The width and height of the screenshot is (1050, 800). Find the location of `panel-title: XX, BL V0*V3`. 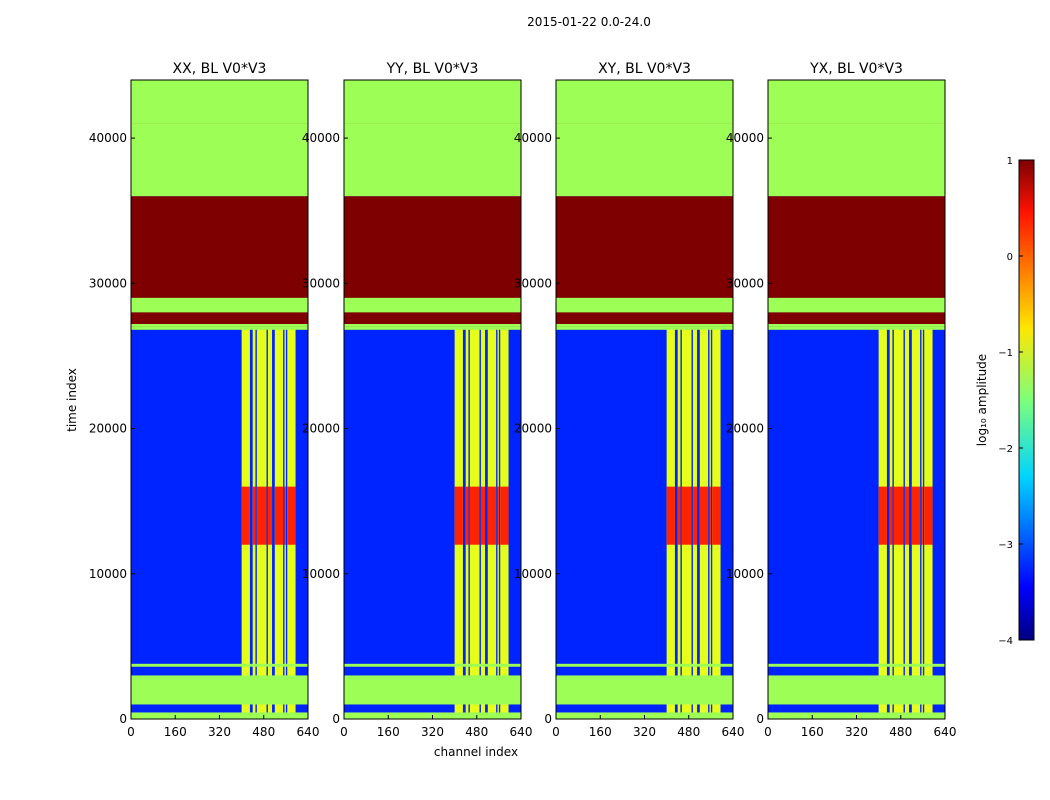

panel-title: XX, BL V0*V3 is located at coordinates (220, 69).